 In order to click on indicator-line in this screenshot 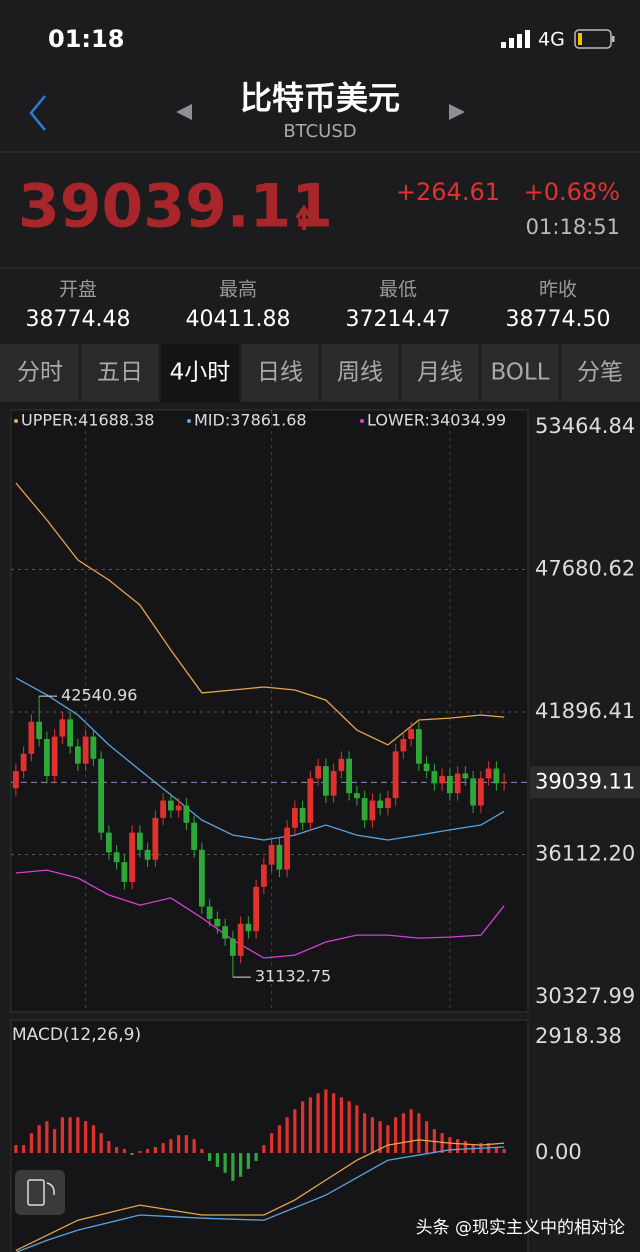, I will do `click(260, 914)`.